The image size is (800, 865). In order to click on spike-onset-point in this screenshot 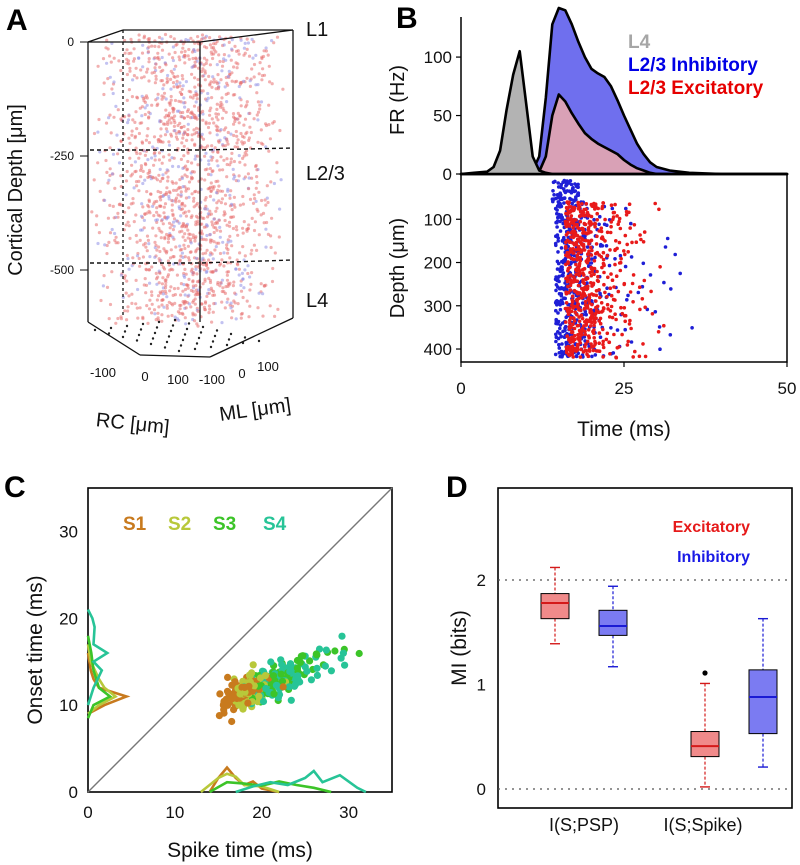, I will do `click(271, 662)`.